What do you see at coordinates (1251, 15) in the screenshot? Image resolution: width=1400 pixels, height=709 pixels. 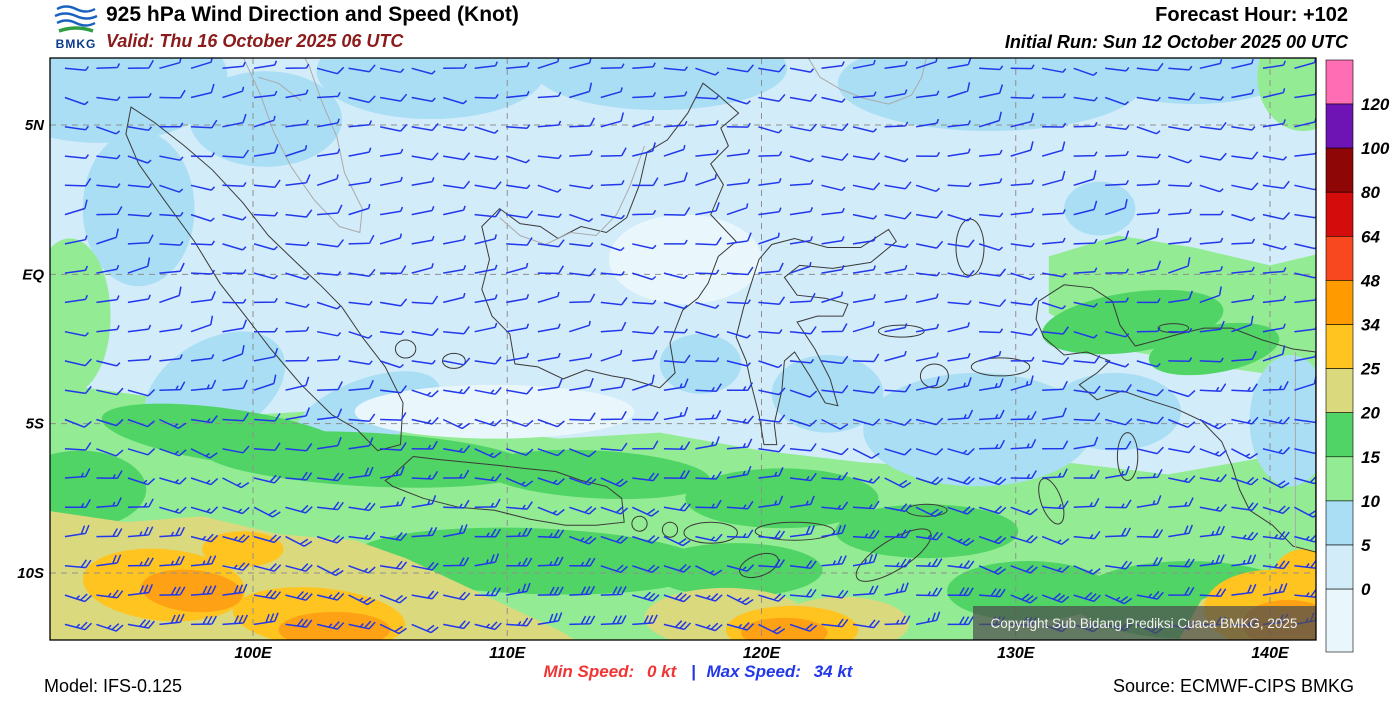 I see `forecast-hour: Forecast Hour: +102` at bounding box center [1251, 15].